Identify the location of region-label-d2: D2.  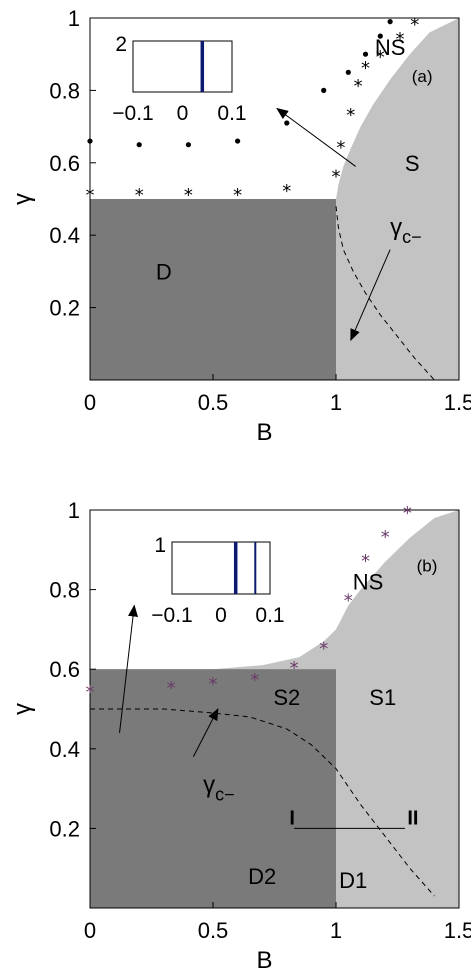
(262, 876).